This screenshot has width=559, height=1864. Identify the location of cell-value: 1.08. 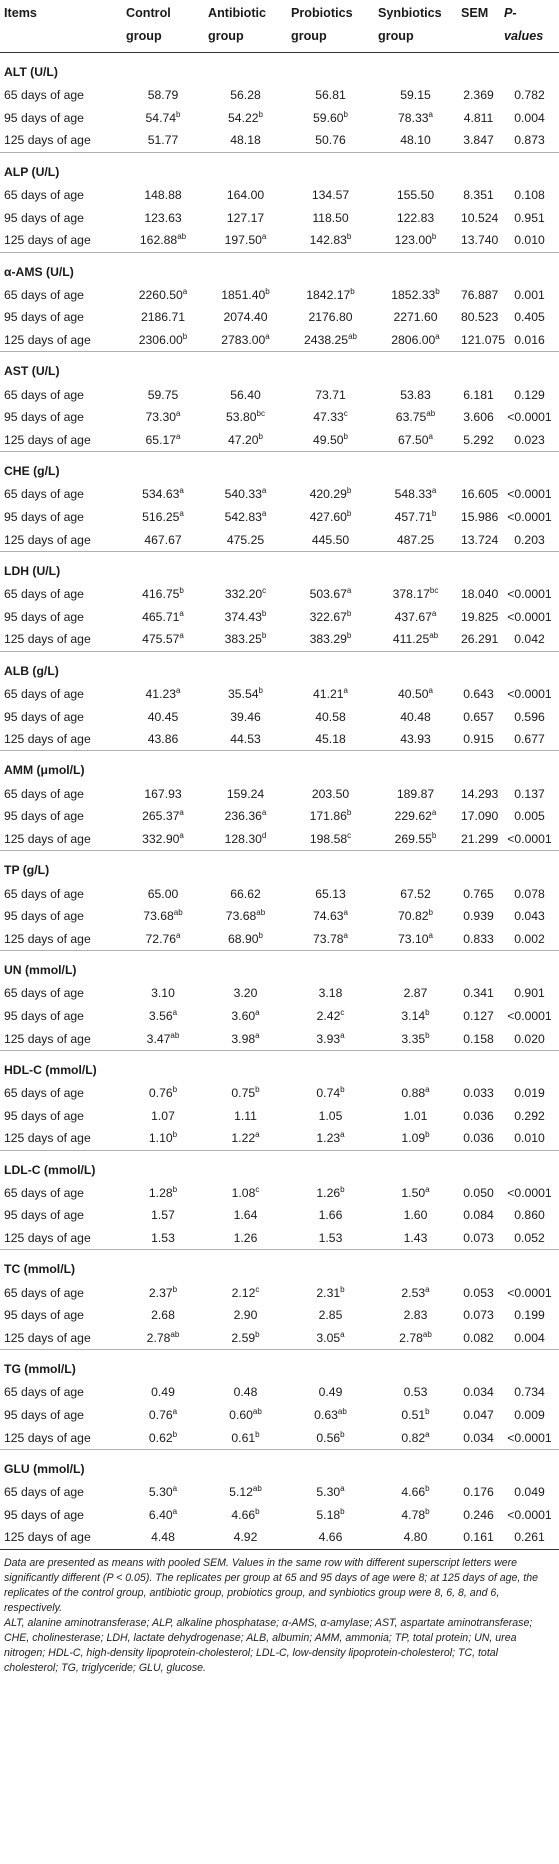
(243, 1192).